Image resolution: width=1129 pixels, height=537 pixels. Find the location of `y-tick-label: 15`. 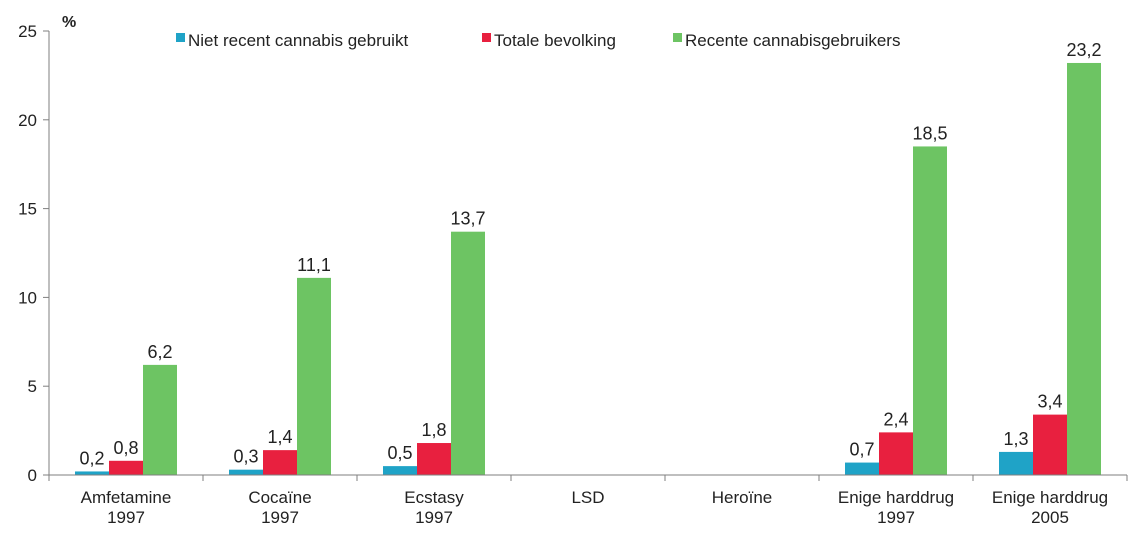

y-tick-label: 15 is located at coordinates (27, 209).